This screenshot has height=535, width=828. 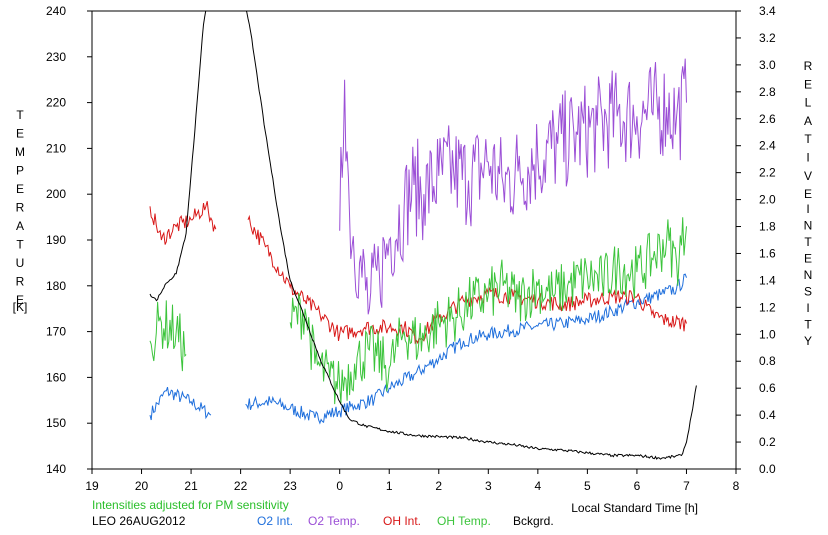 What do you see at coordinates (767, 469) in the screenshot?
I see `y-right-tick-label: 0.0` at bounding box center [767, 469].